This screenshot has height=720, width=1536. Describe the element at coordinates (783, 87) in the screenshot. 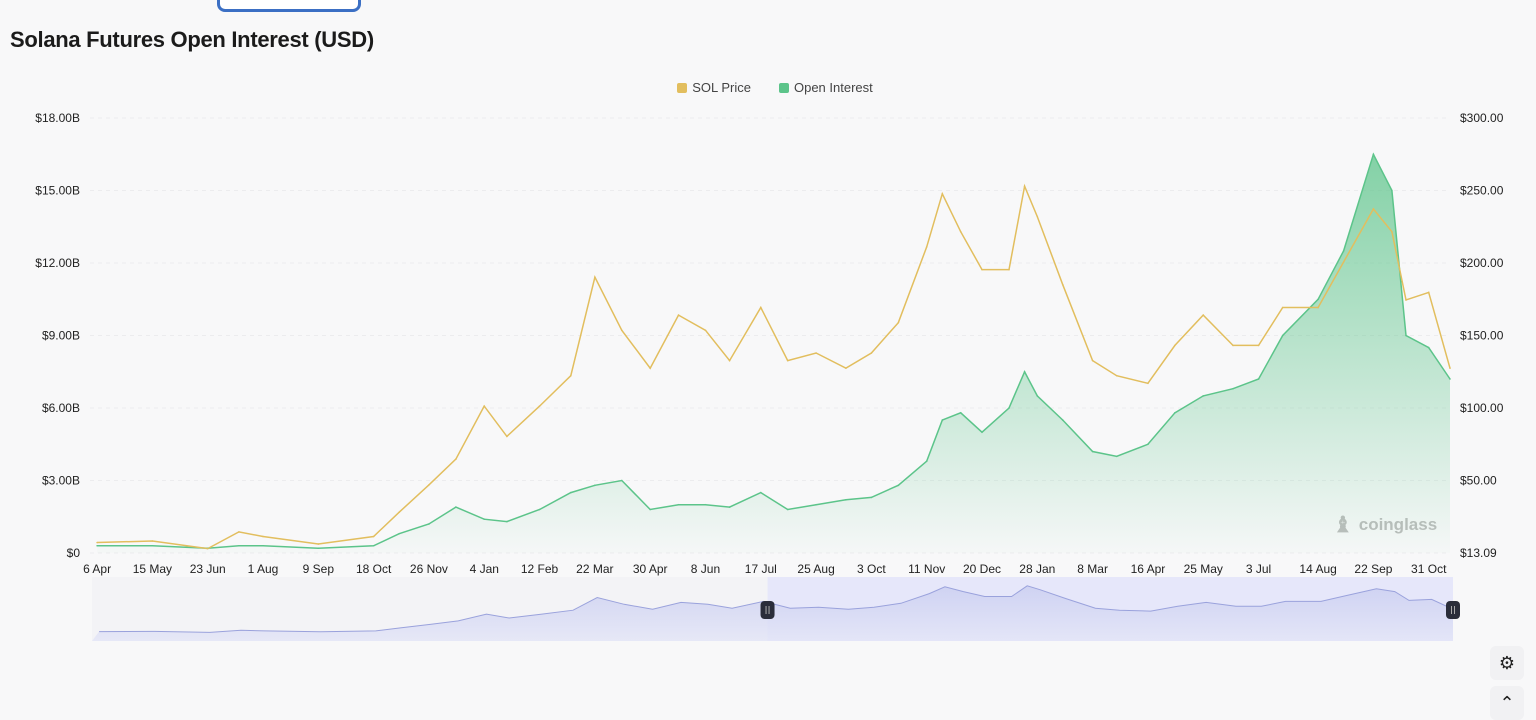

I see `legend-swatch` at that location.